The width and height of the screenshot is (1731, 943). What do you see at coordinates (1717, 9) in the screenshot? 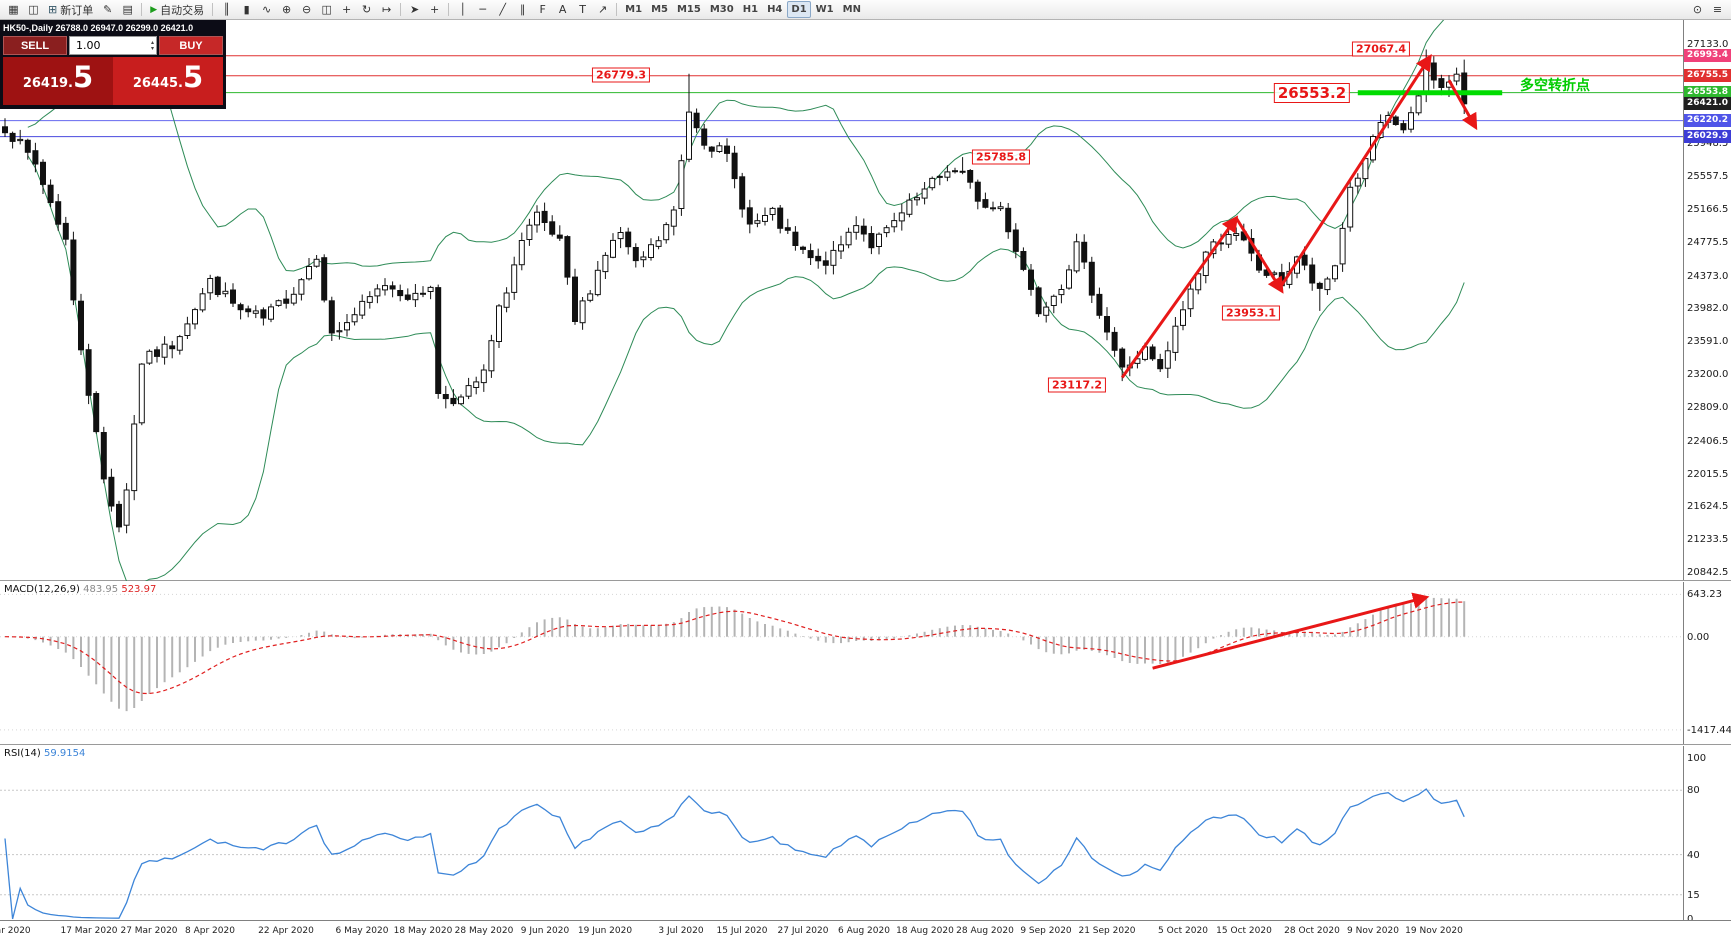
I see `menu-icon: ≡` at bounding box center [1717, 9].